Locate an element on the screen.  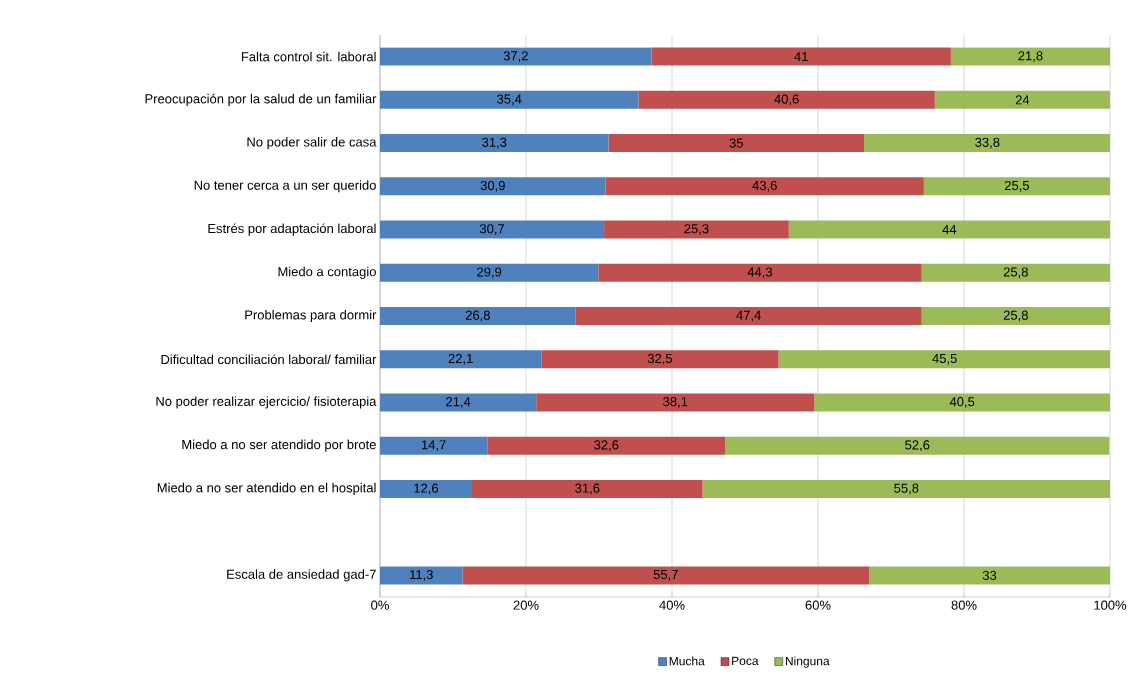
data-label: 40,5 is located at coordinates (962, 402).